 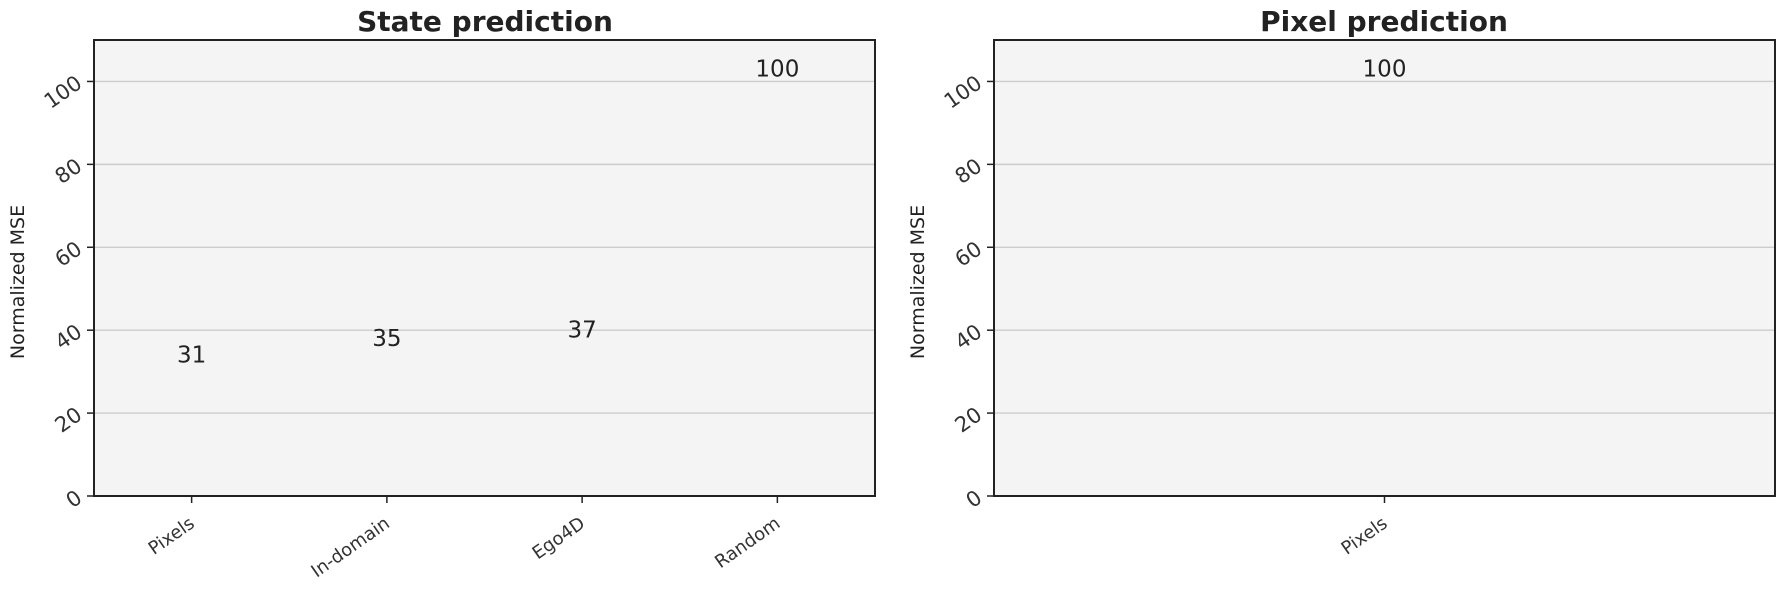 What do you see at coordinates (559, 538) in the screenshot?
I see `x-tick-label: Ego4D` at bounding box center [559, 538].